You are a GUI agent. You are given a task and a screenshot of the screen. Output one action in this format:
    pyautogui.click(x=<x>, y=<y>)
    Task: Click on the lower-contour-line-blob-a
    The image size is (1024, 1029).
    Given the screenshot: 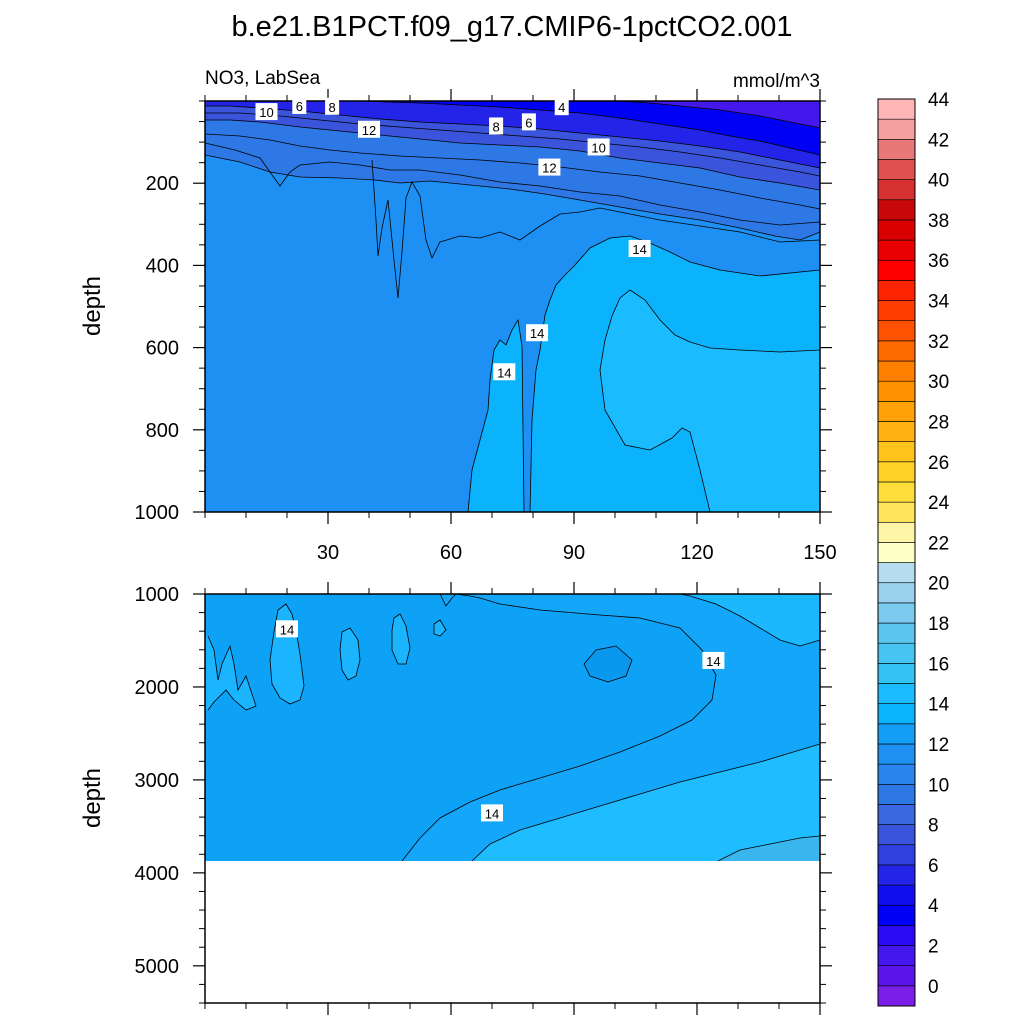 What is the action you would take?
    pyautogui.click(x=232, y=673)
    